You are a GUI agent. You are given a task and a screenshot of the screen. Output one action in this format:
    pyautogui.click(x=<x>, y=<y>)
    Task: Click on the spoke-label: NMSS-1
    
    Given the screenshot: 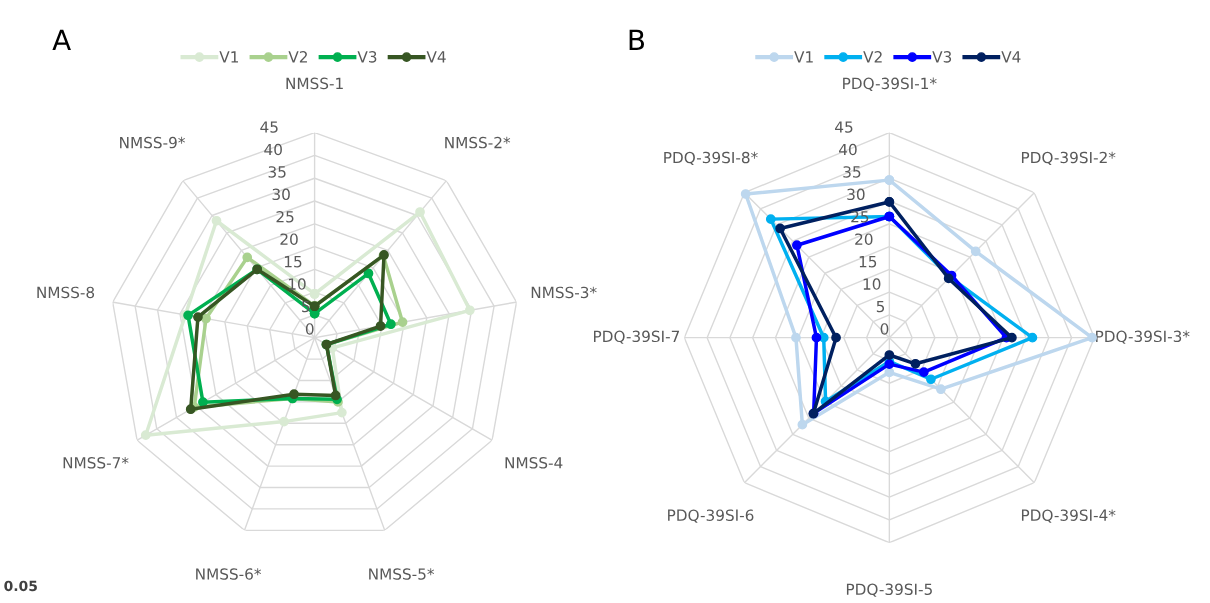 What is the action you would take?
    pyautogui.click(x=314, y=83)
    